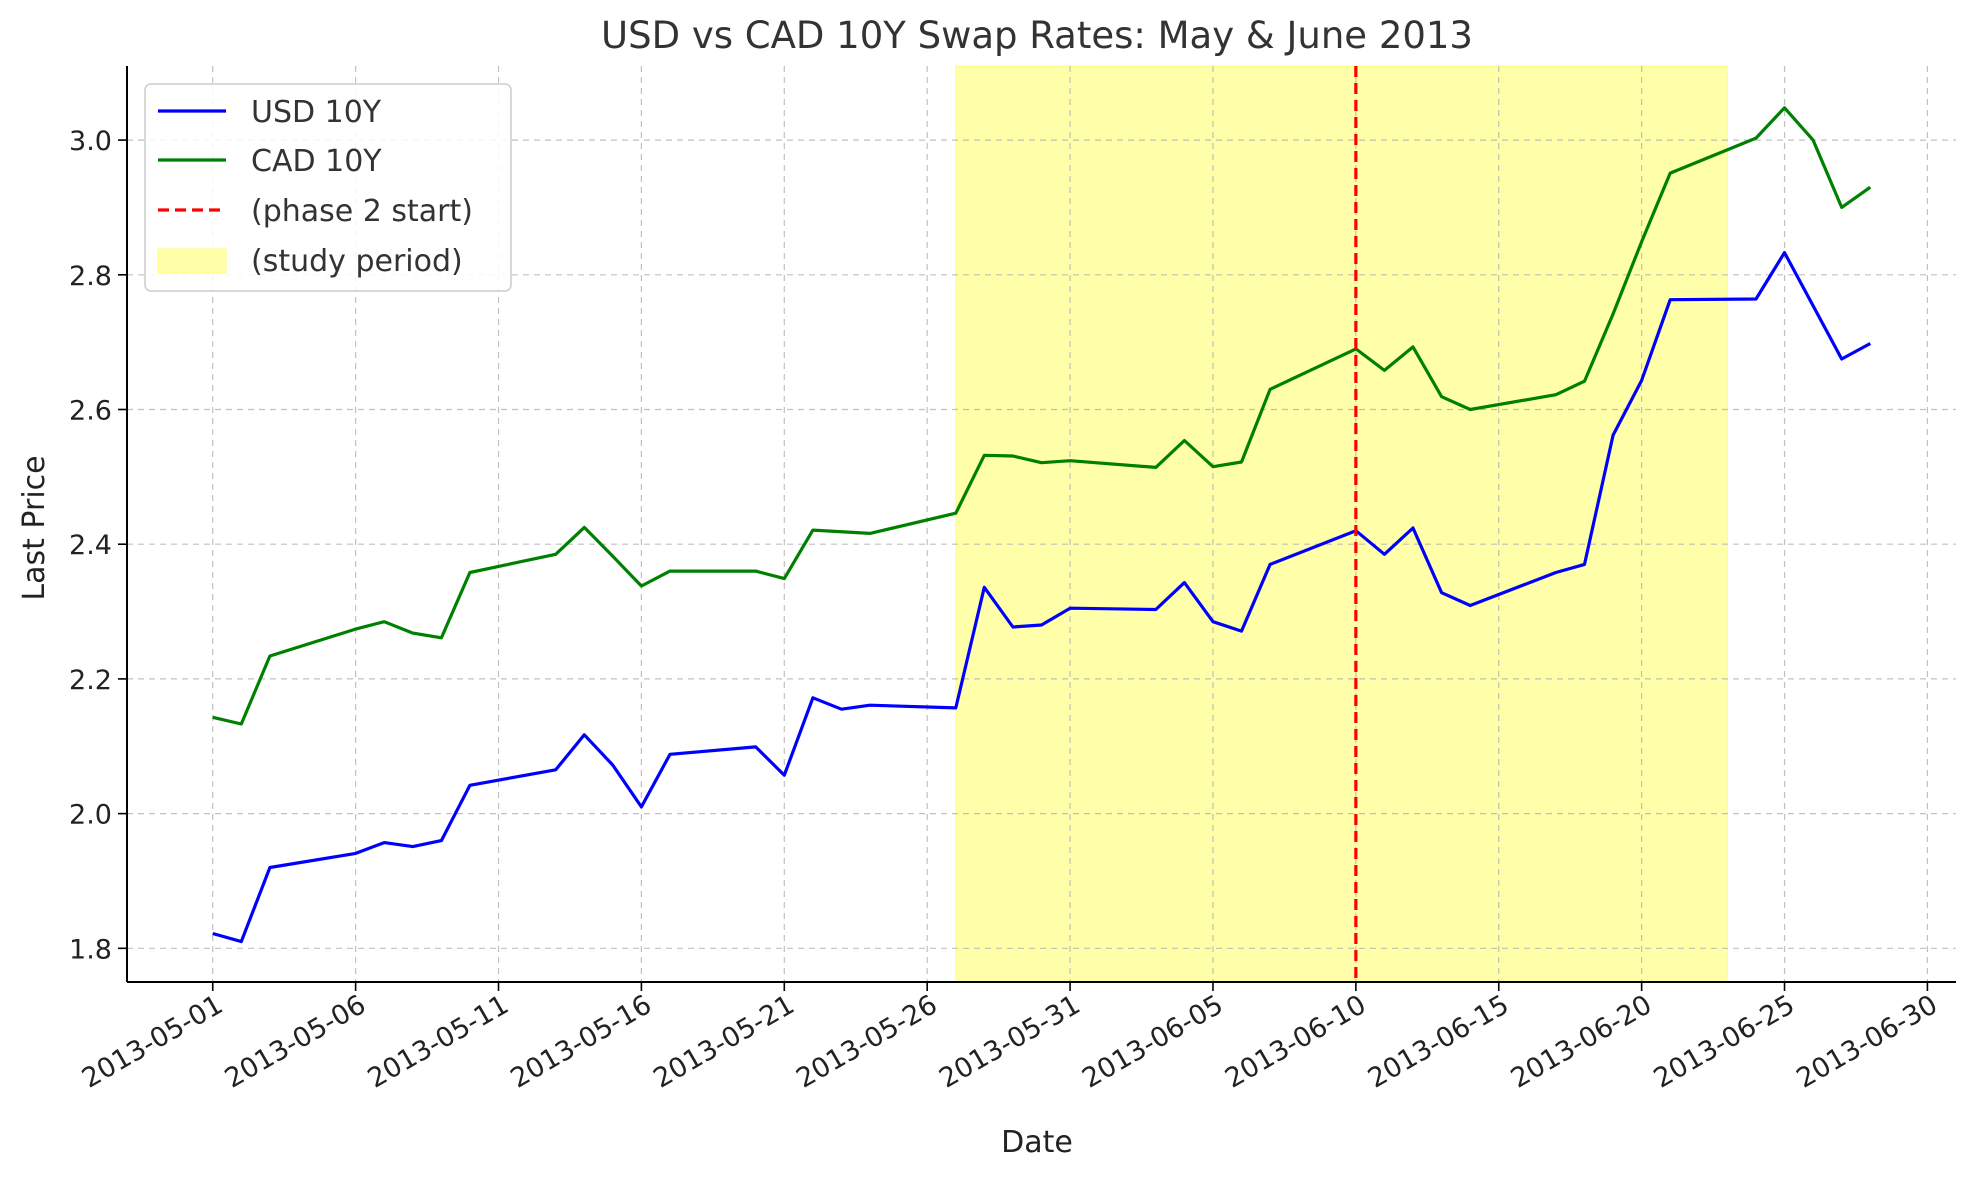 The height and width of the screenshot is (1180, 1973). What do you see at coordinates (316, 161) in the screenshot?
I see `legend-label-cad-10y: CAD 10Y` at bounding box center [316, 161].